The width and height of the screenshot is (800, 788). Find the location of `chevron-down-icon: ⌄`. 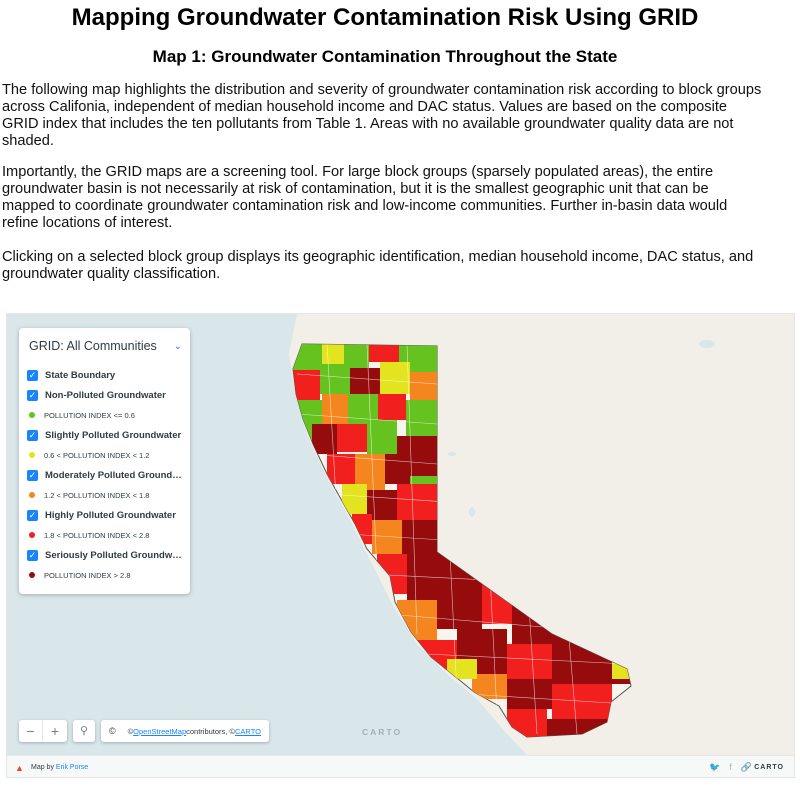

chevron-down-icon: ⌄ is located at coordinates (177, 346).